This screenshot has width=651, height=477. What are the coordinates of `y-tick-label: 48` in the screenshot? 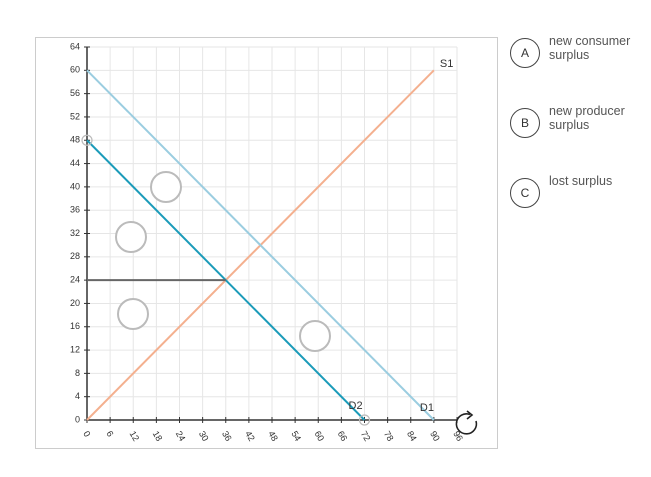 It's located at (75, 140).